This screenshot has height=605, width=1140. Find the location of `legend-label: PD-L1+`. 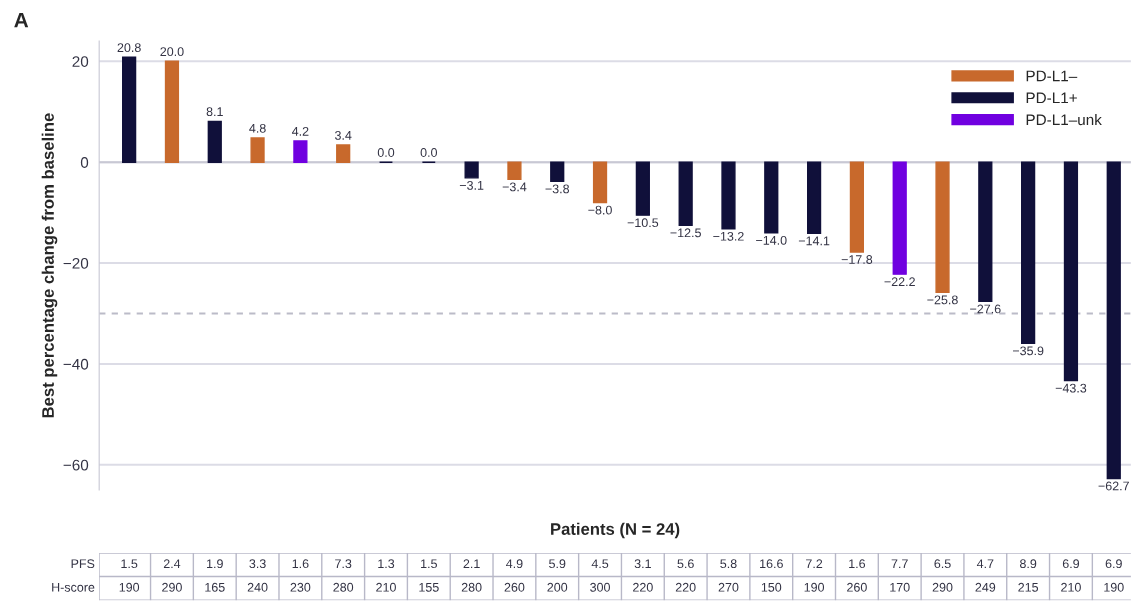

legend-label: PD-L1+ is located at coordinates (1051, 98).